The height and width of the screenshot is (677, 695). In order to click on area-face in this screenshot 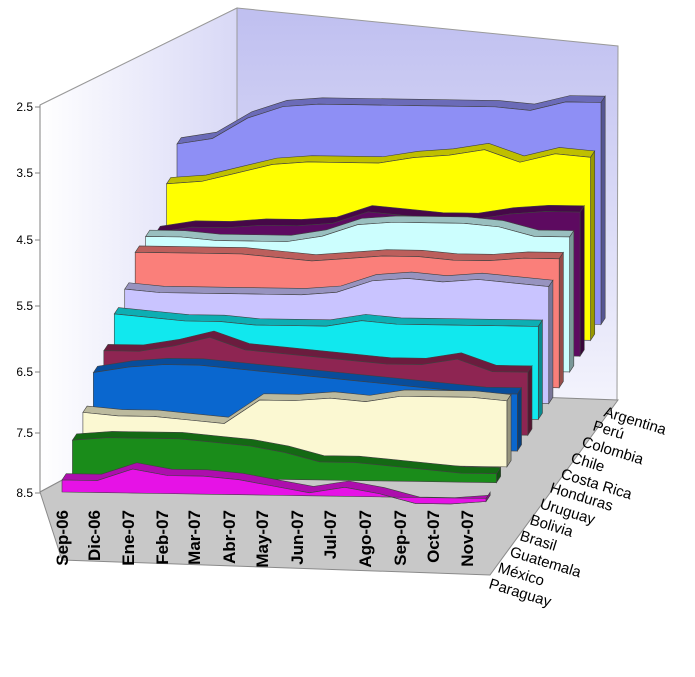, I will do `click(274, 486)`.